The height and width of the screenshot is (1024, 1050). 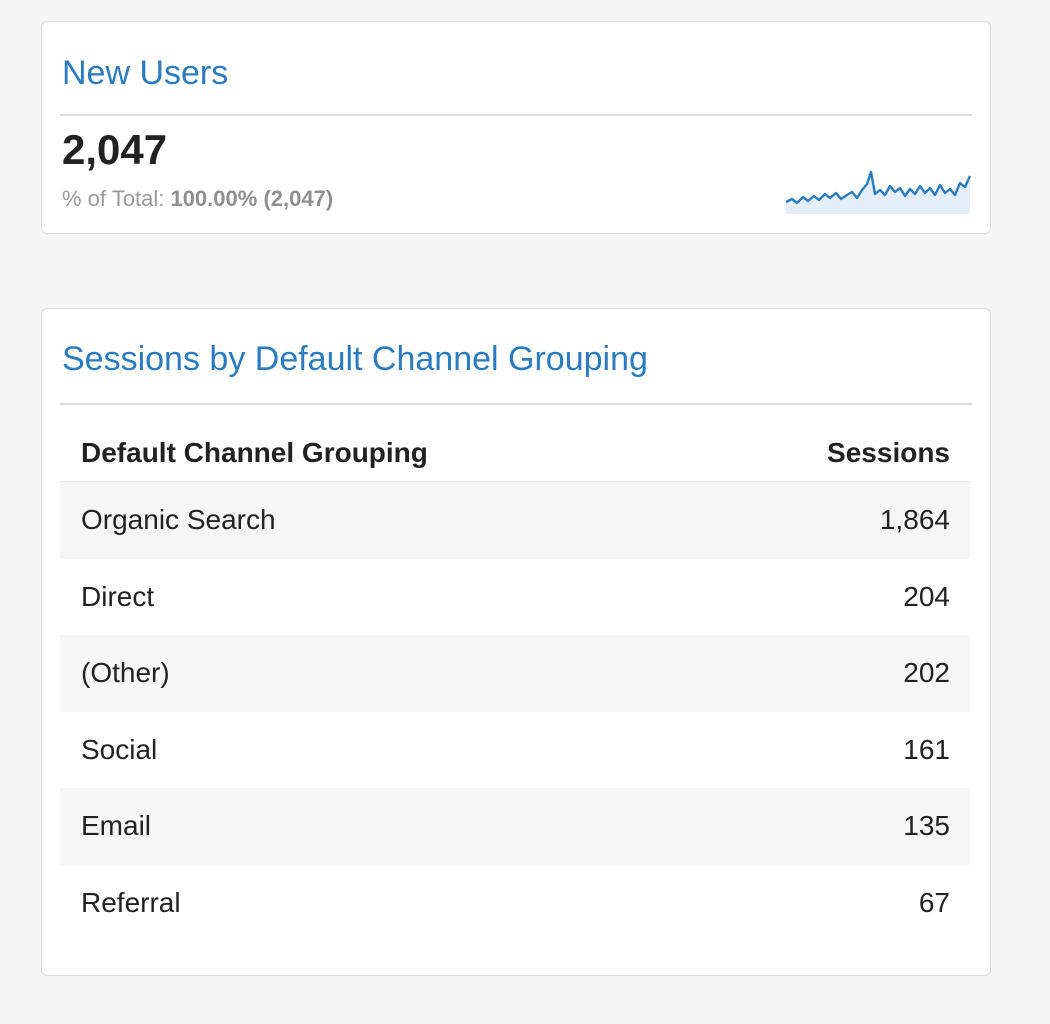 What do you see at coordinates (515, 520) in the screenshot?
I see `table-row: Organic Search 1,864` at bounding box center [515, 520].